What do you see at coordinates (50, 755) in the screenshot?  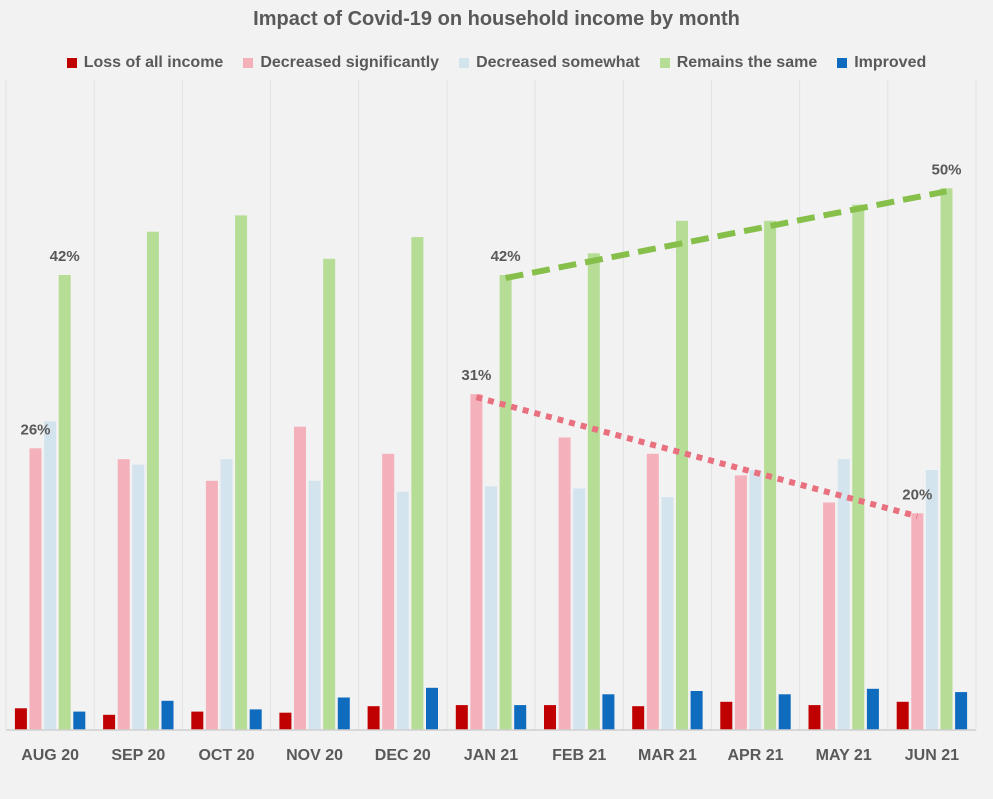 I see `x-tick-label: AUG 20` at bounding box center [50, 755].